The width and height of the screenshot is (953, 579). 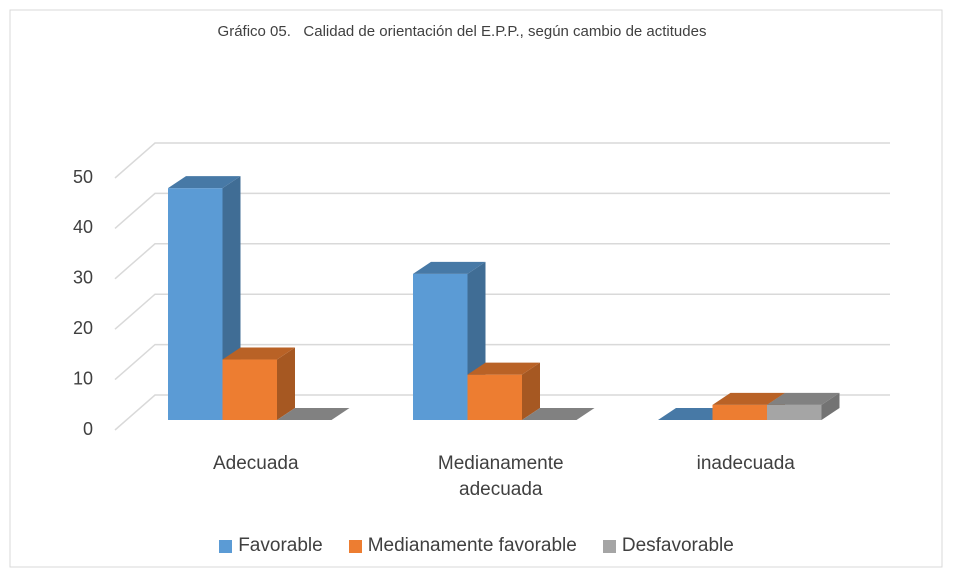 What do you see at coordinates (280, 545) in the screenshot?
I see `legend-label: Favorable` at bounding box center [280, 545].